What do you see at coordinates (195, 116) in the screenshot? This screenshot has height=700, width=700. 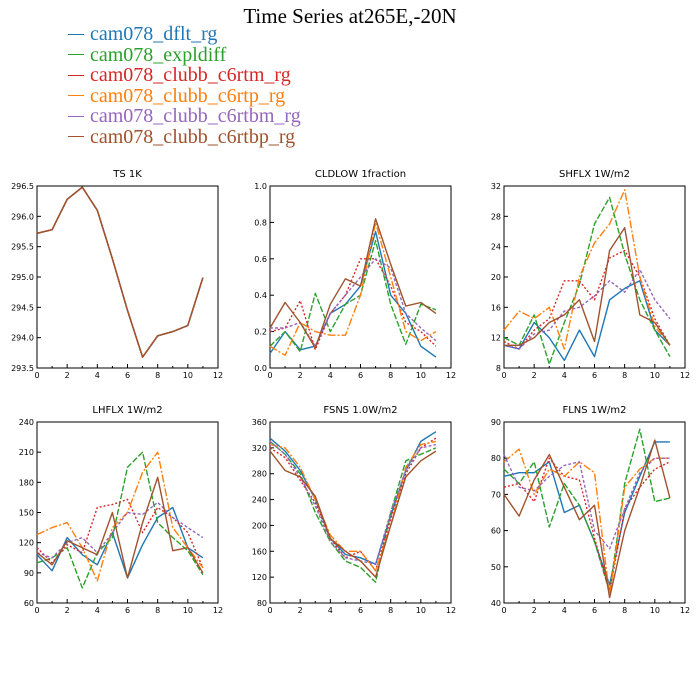 I see `legend-label-4: cam078_clubb_c6rtbm_rg` at bounding box center [195, 116].